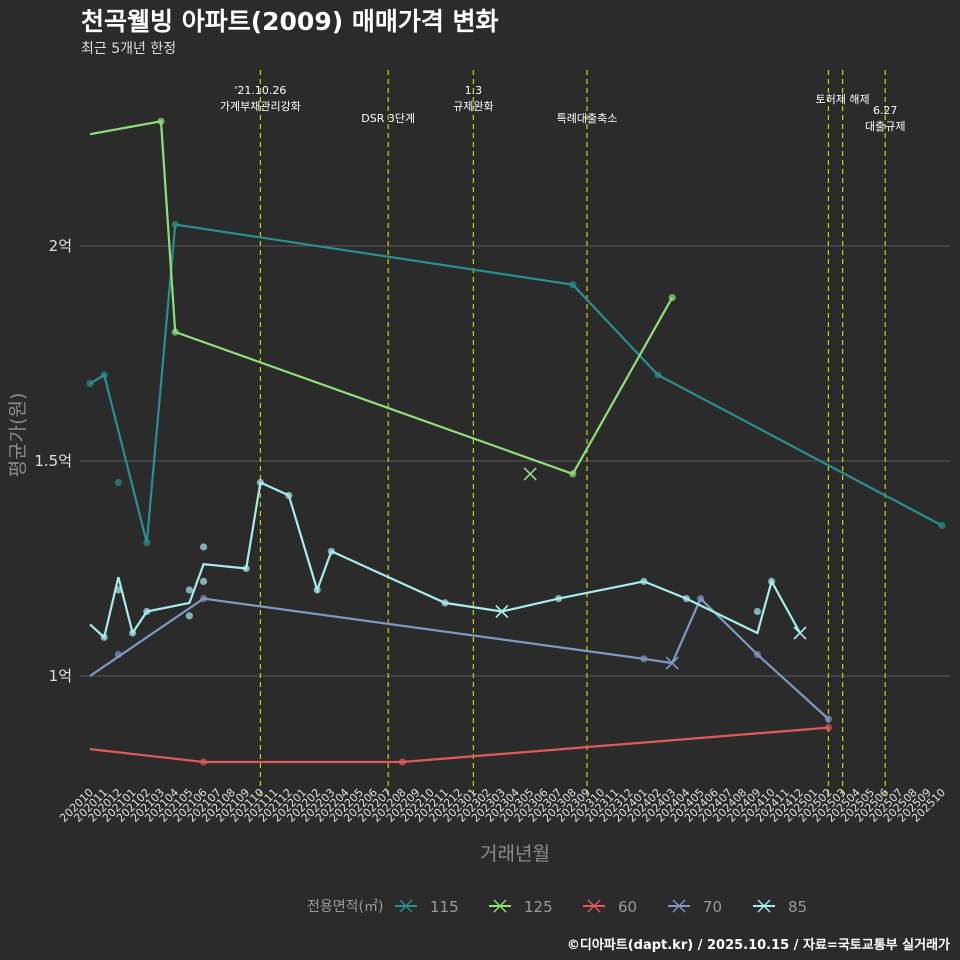  Describe the element at coordinates (60, 246) in the screenshot. I see `y-tick-label: 2억` at that location.